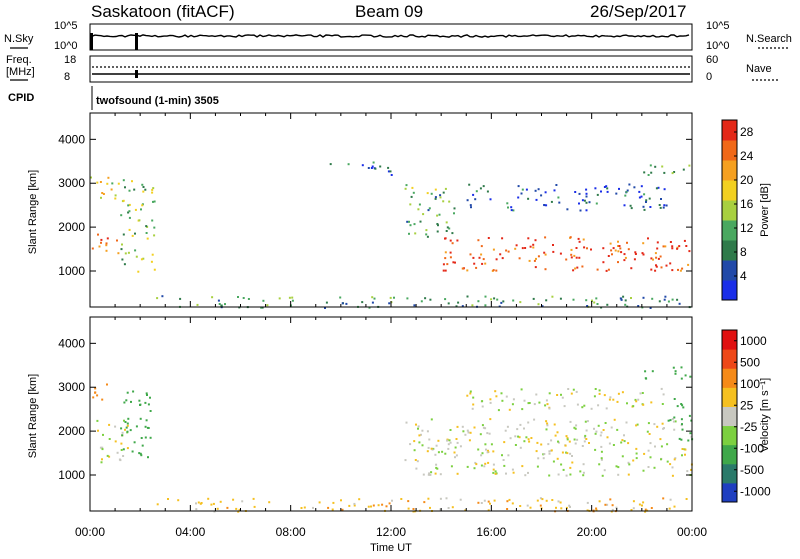  What do you see at coordinates (712, 60) in the screenshot?
I see `nave-top-tick: 60` at bounding box center [712, 60].